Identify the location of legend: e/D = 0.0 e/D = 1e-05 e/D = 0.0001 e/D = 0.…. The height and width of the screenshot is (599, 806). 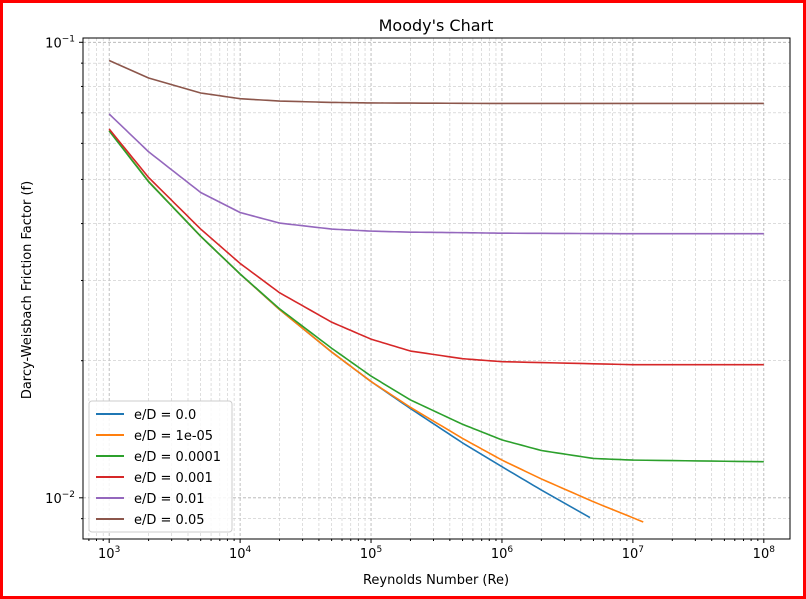
(160, 466).